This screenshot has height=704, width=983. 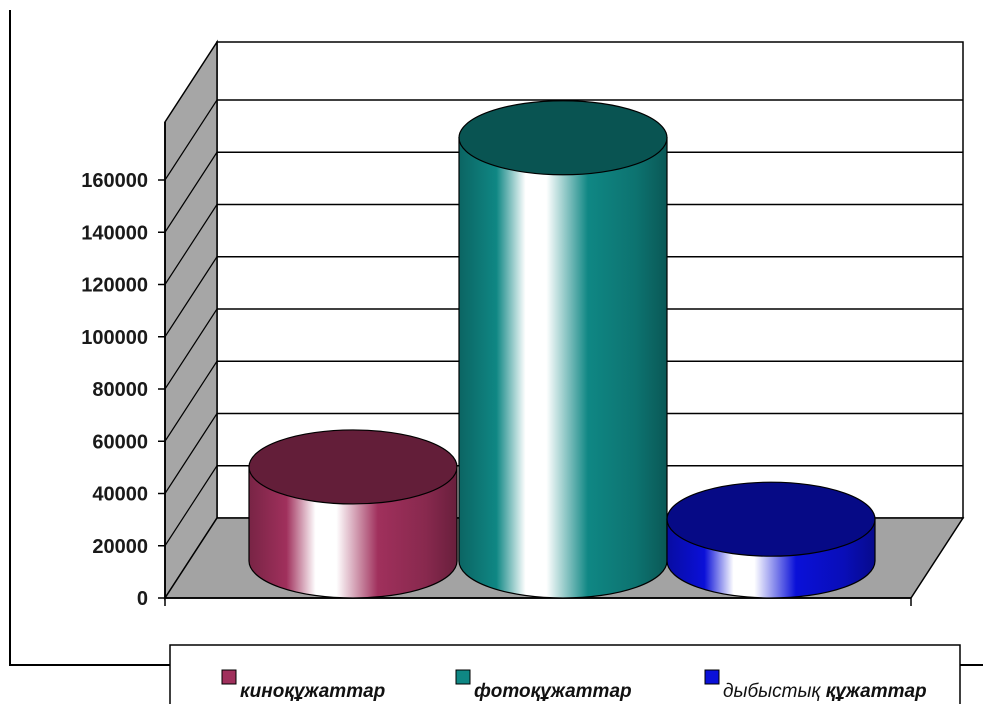 I want to click on legend-label: киноқұжаттар, so click(x=312, y=691).